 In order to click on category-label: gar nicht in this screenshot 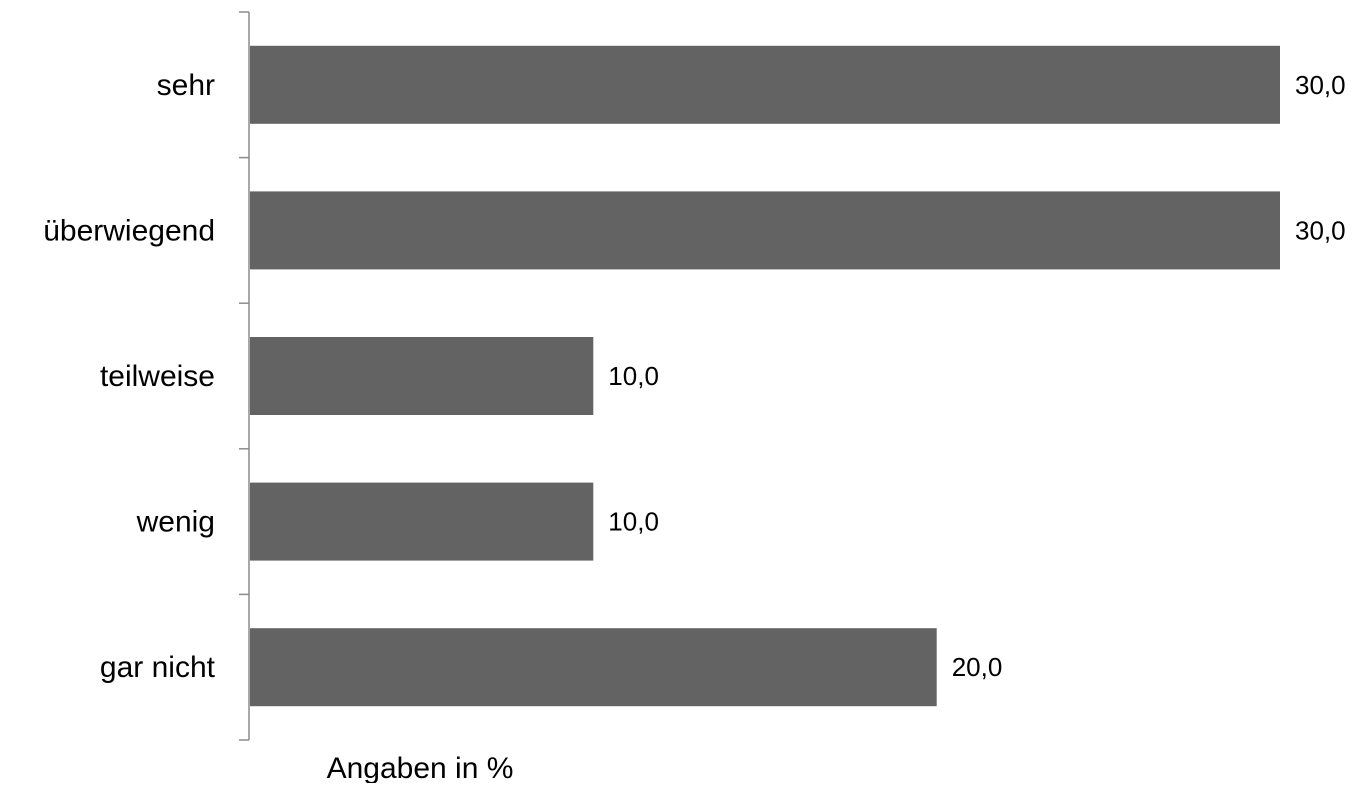, I will do `click(158, 667)`.